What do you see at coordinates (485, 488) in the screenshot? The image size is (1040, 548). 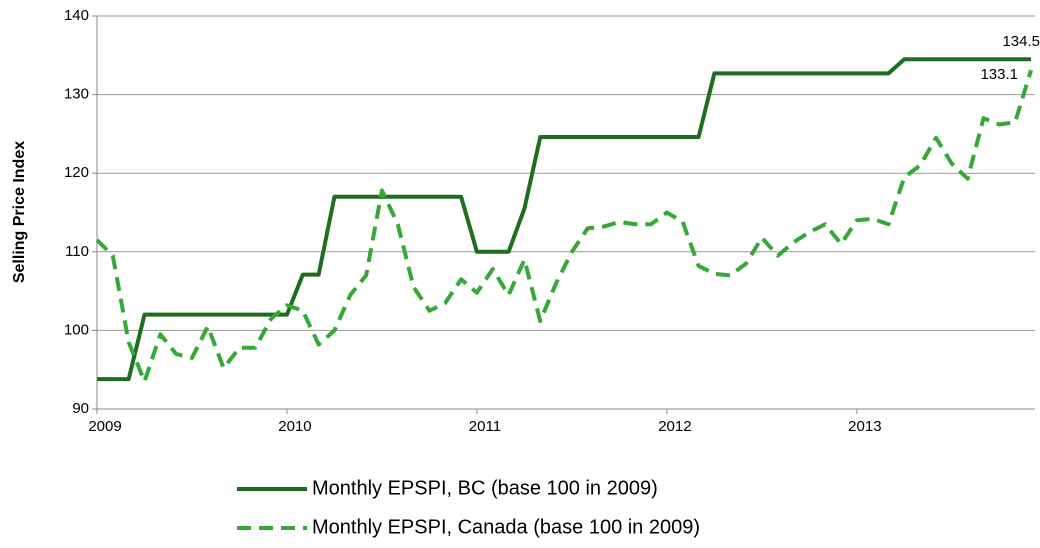 I see `legend-label: Monthly EPSPI, BC (base 100 in 2009)` at bounding box center [485, 488].